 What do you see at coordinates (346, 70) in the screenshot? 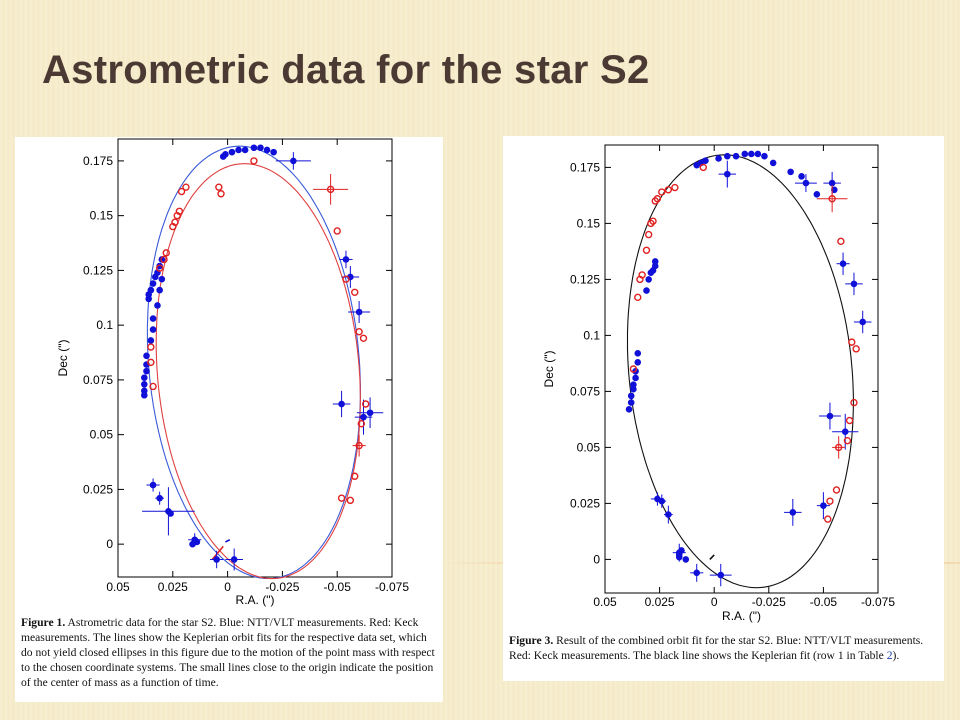
I see `slide-title: Astrometric data for the star S2` at bounding box center [346, 70].